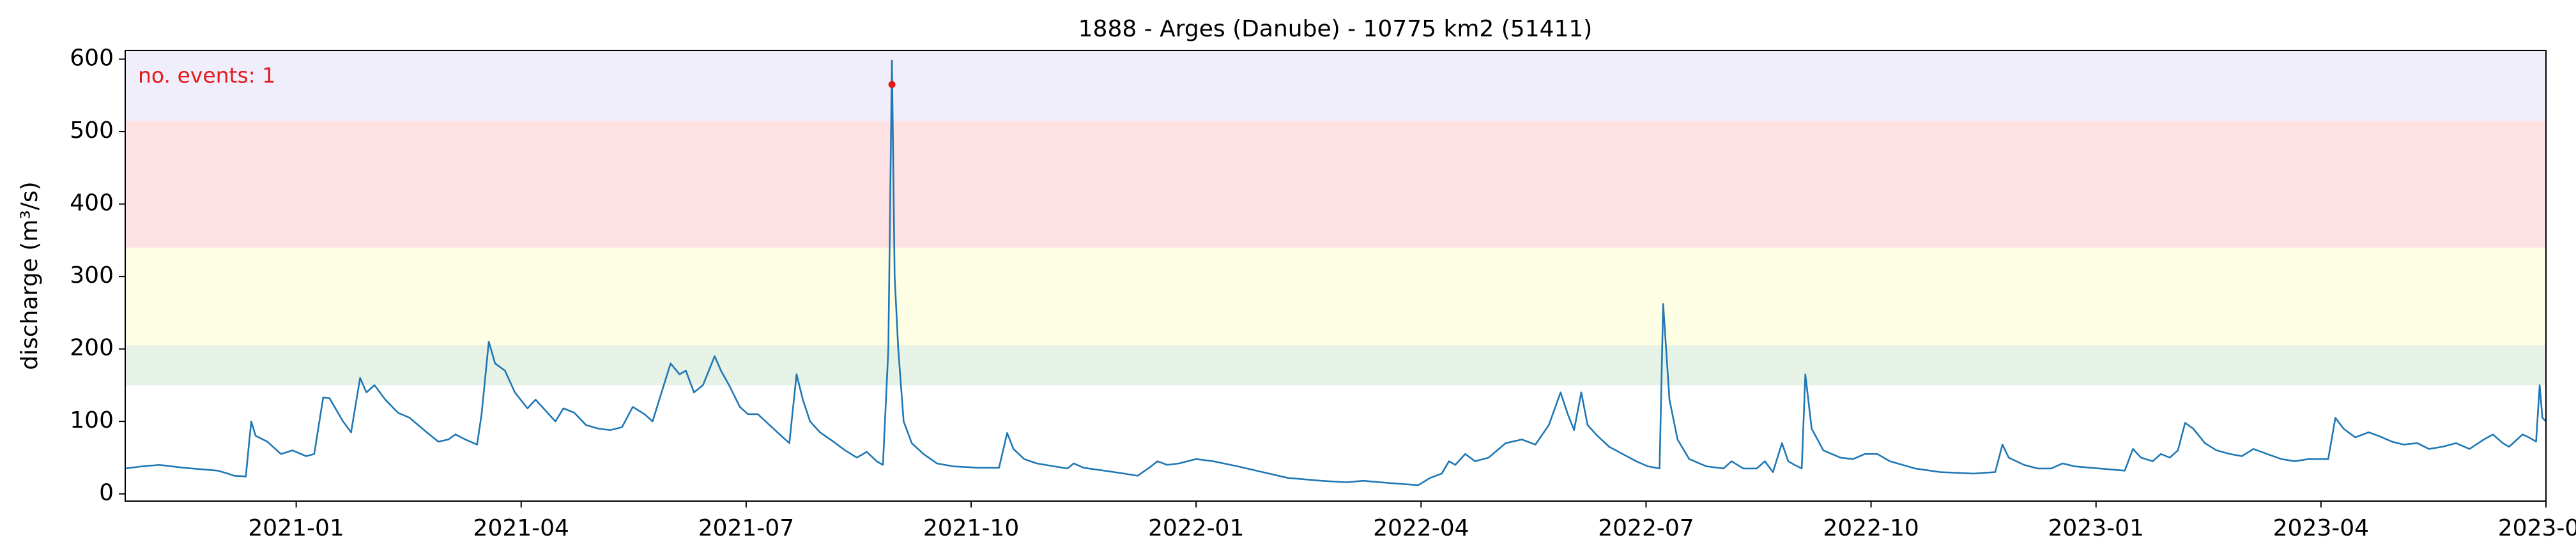 The height and width of the screenshot is (556, 2576). What do you see at coordinates (2096, 528) in the screenshot?
I see `x-tick-label: 2023-01` at bounding box center [2096, 528].